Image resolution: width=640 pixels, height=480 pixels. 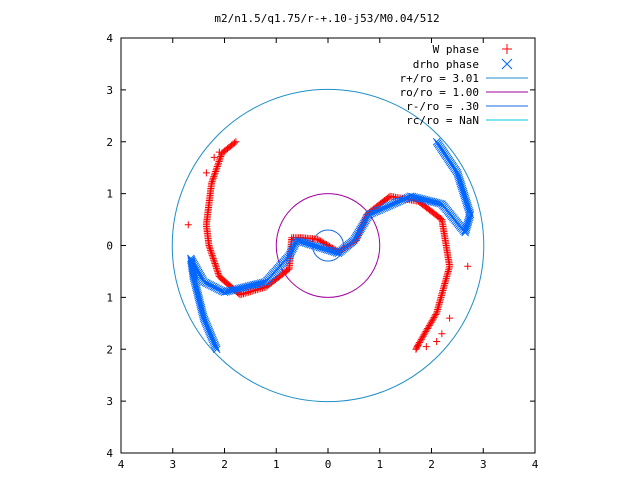 What do you see at coordinates (507, 49) in the screenshot?
I see `legend-swatch-w` at bounding box center [507, 49].